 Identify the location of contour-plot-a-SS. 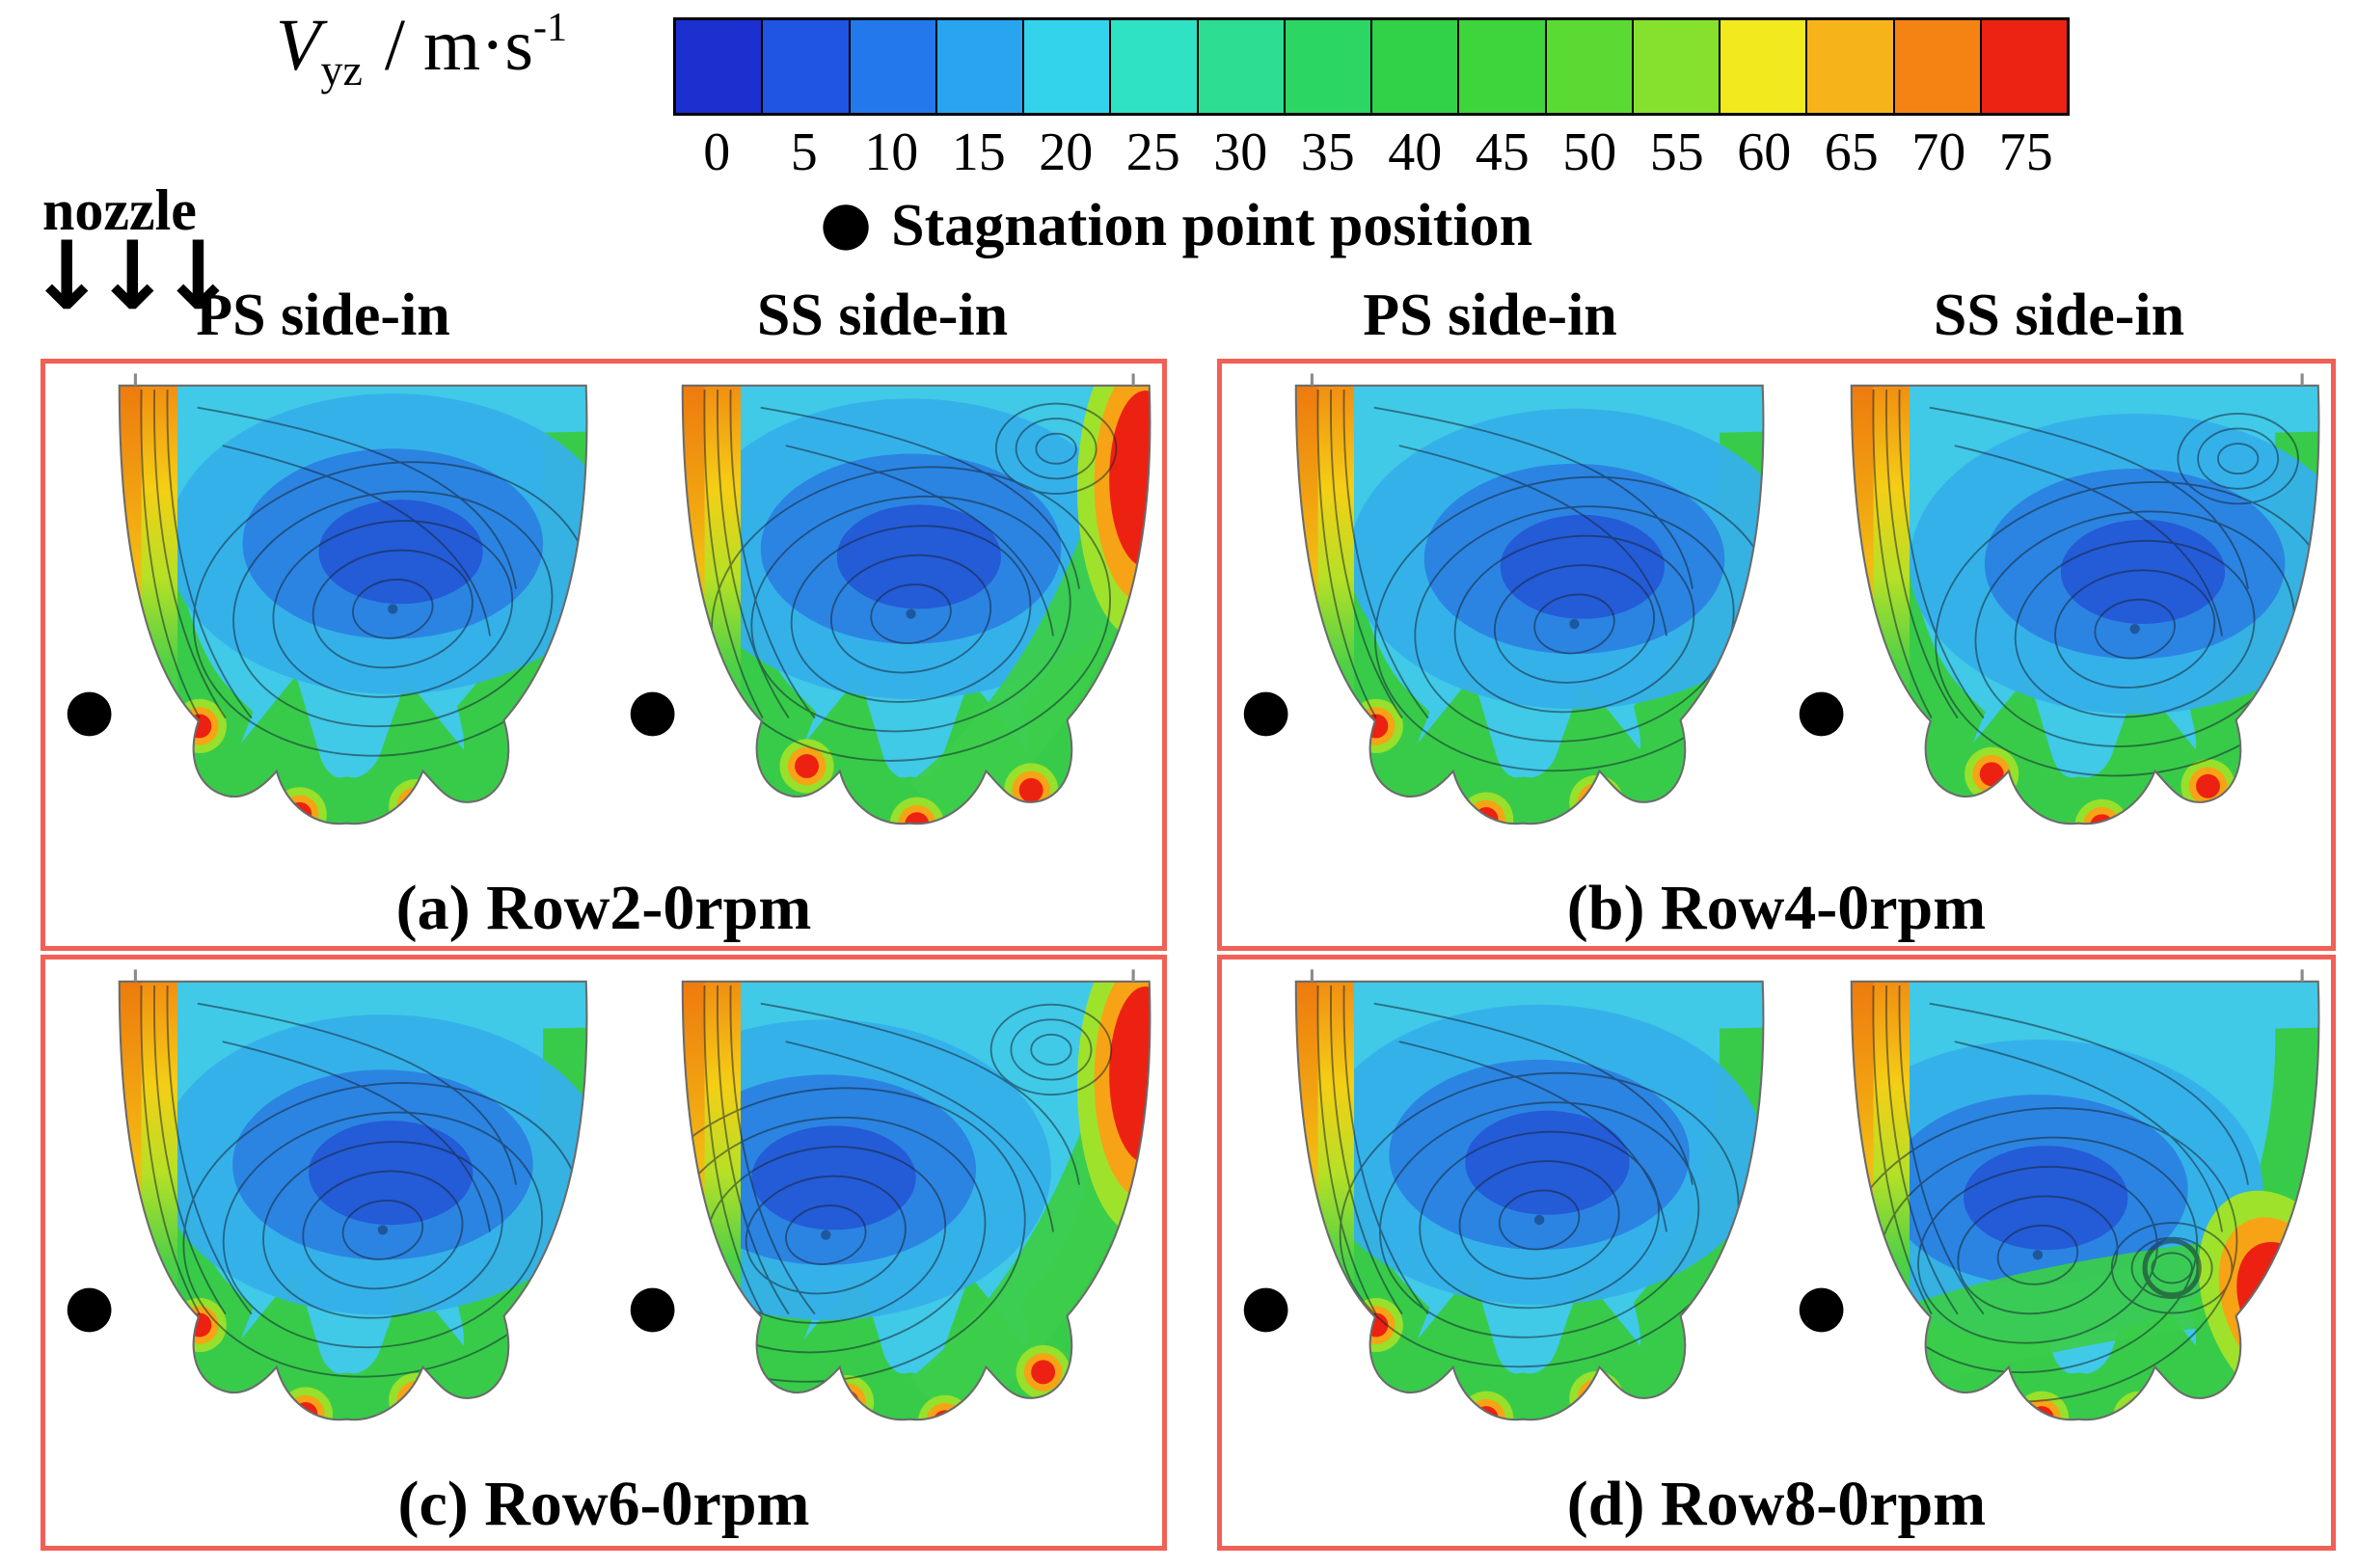
(891, 599).